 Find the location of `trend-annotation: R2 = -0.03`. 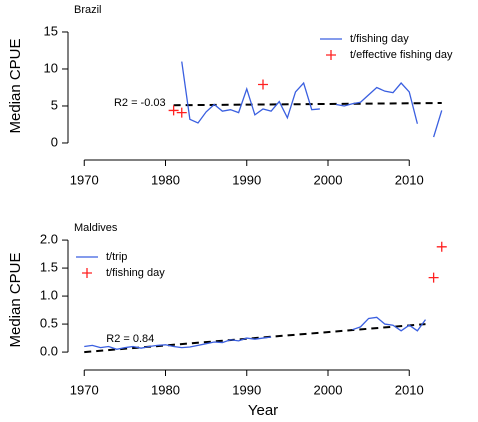

trend-annotation: R2 = -0.03 is located at coordinates (140, 103).